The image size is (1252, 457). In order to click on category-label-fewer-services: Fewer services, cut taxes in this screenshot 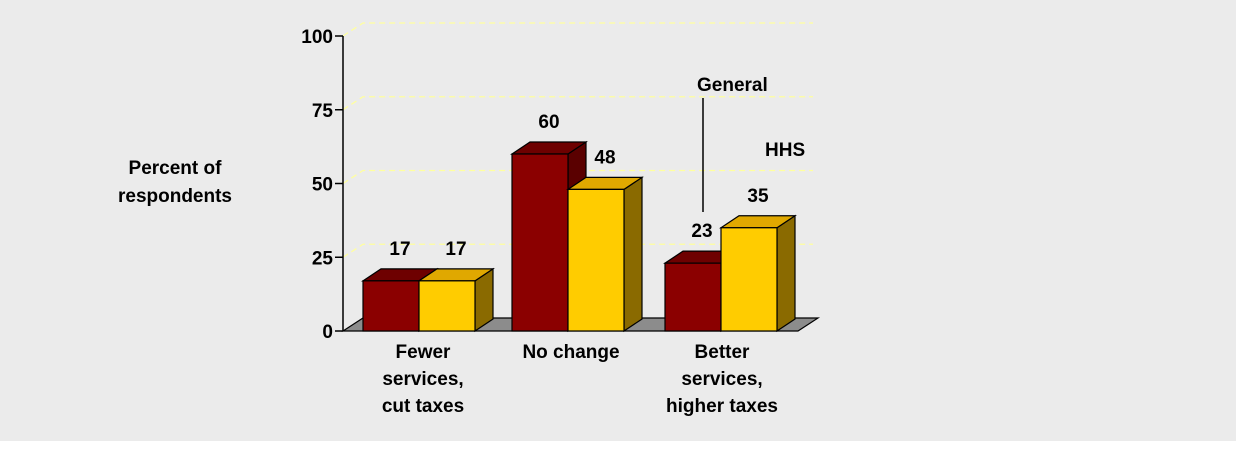, I will do `click(423, 379)`.